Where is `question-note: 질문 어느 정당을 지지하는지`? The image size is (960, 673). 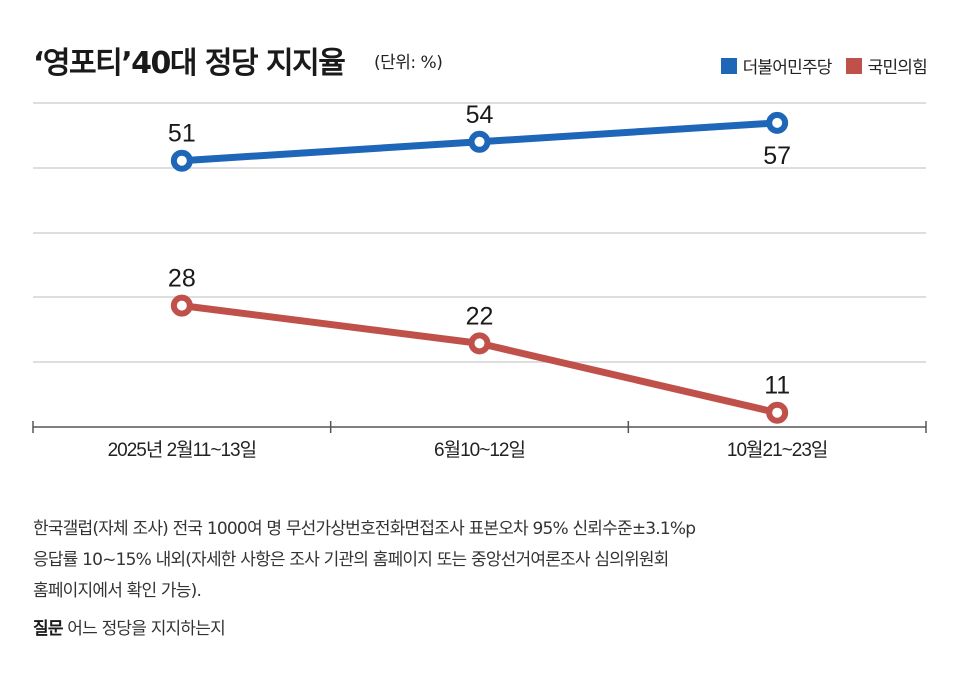 question-note: 질문 어느 정당을 지지하는지 is located at coordinates (129, 629).